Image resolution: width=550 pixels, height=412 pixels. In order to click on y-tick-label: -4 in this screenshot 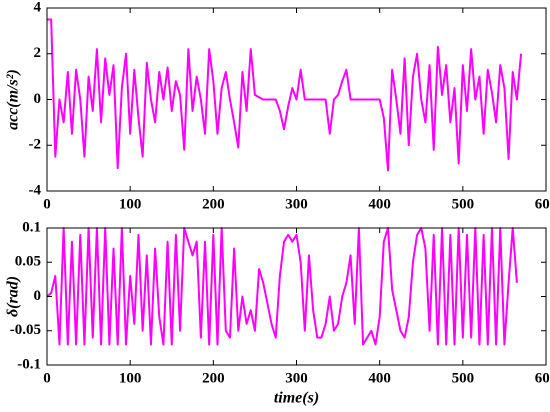, I will do `click(35, 190)`.